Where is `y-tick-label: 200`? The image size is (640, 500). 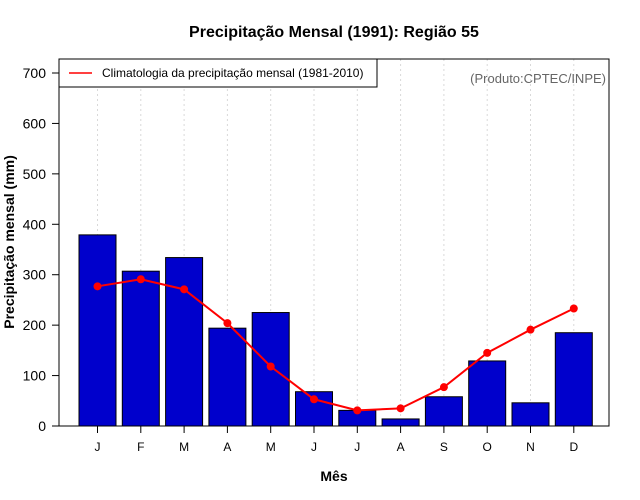 y-tick-label: 200 is located at coordinates (35, 325).